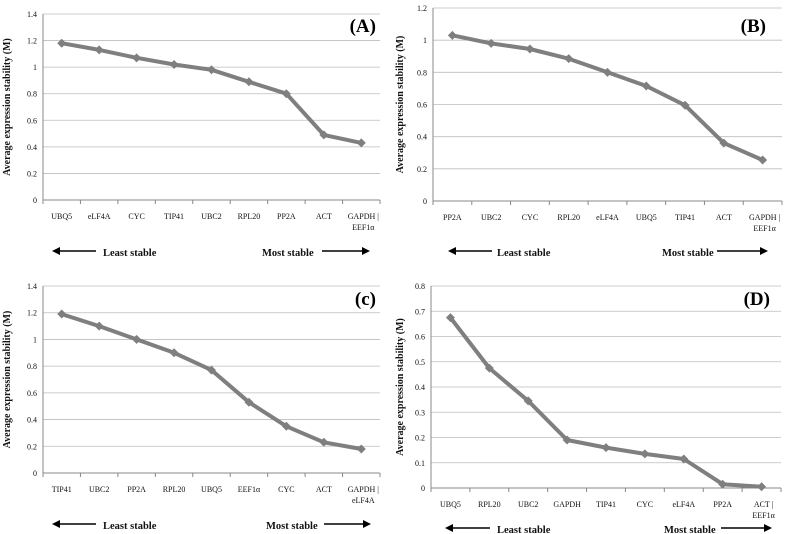 This screenshot has height=534, width=787. I want to click on panel-tag: (c), so click(365, 299).